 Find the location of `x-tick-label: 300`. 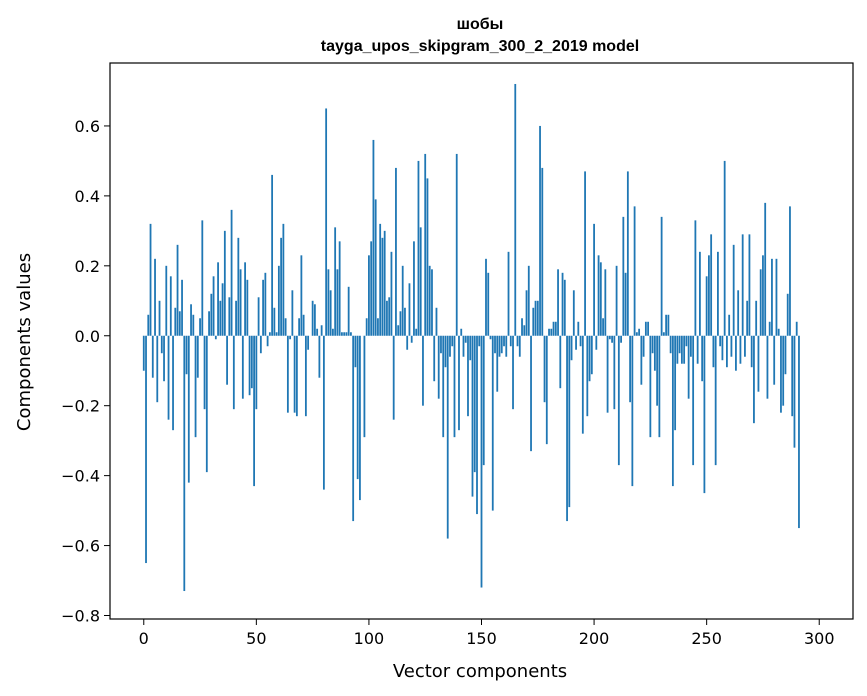

x-tick-label: 300 is located at coordinates (819, 638).